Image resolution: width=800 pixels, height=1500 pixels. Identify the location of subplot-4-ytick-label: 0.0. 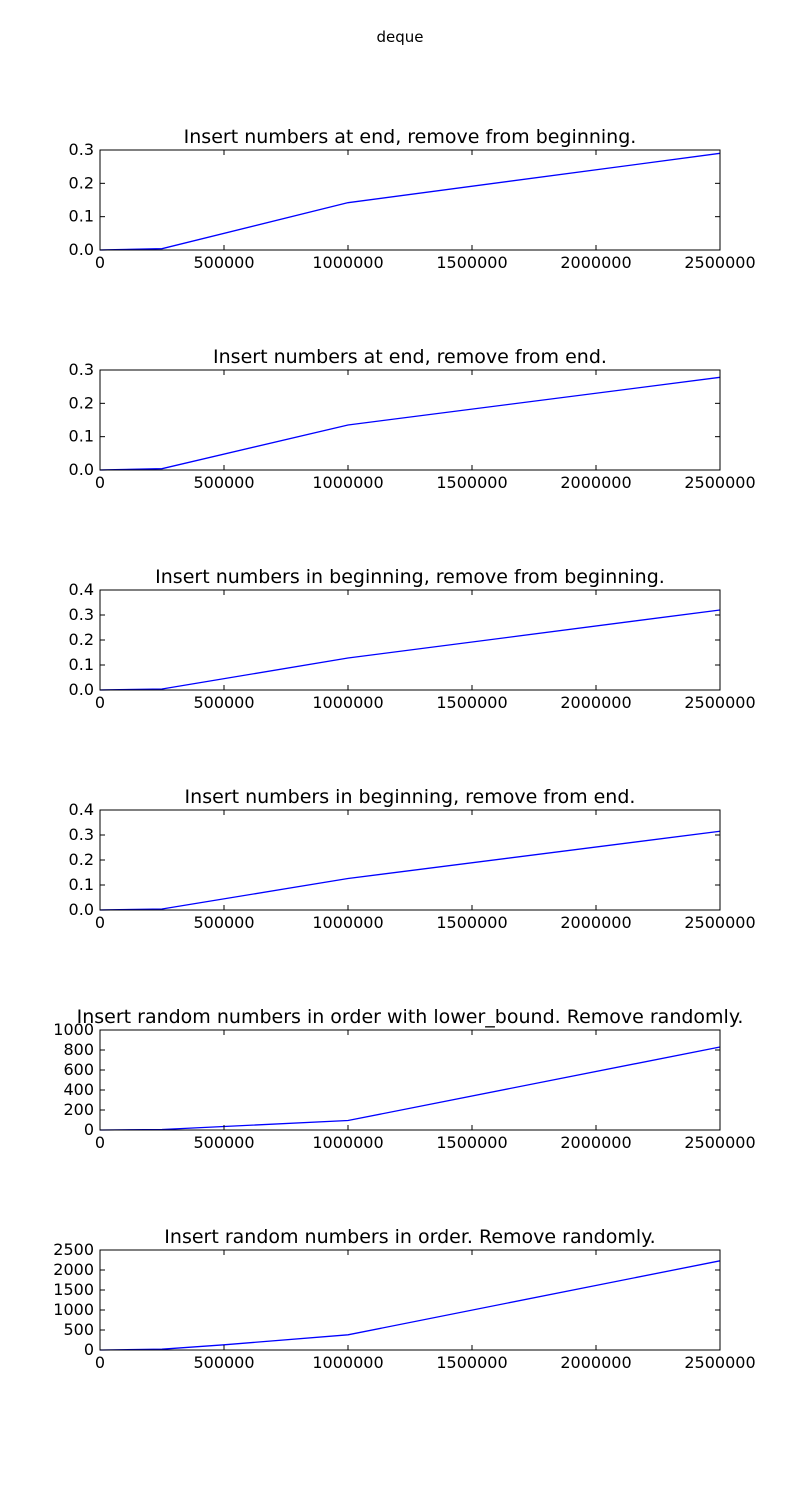
(81, 909).